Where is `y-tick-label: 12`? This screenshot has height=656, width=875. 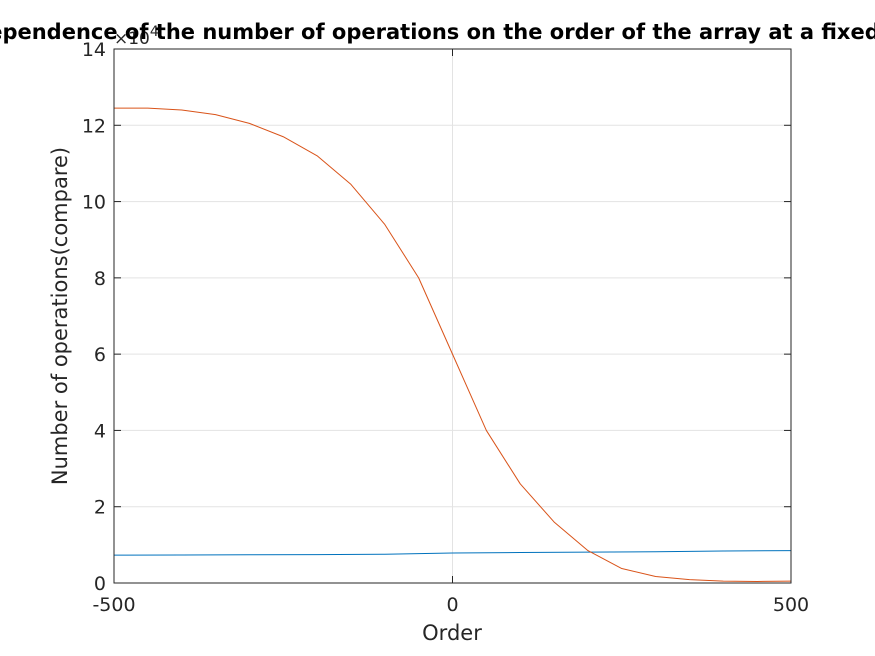 y-tick-label: 12 is located at coordinates (94, 126).